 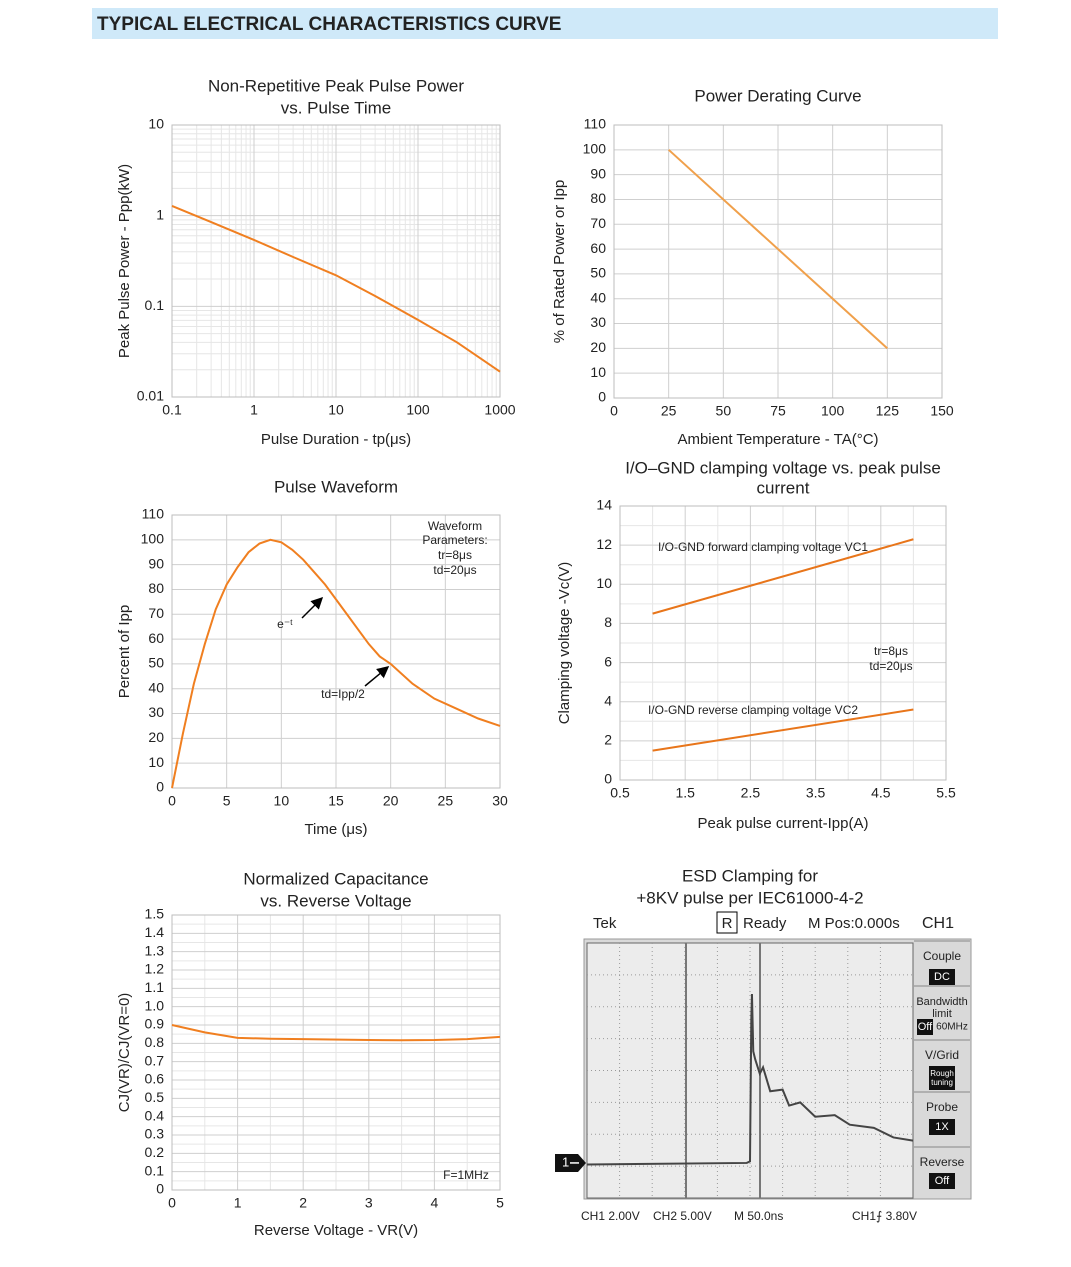 What do you see at coordinates (336, 1230) in the screenshot?
I see `x-axis-label: Reverse Voltage - VR(V)` at bounding box center [336, 1230].